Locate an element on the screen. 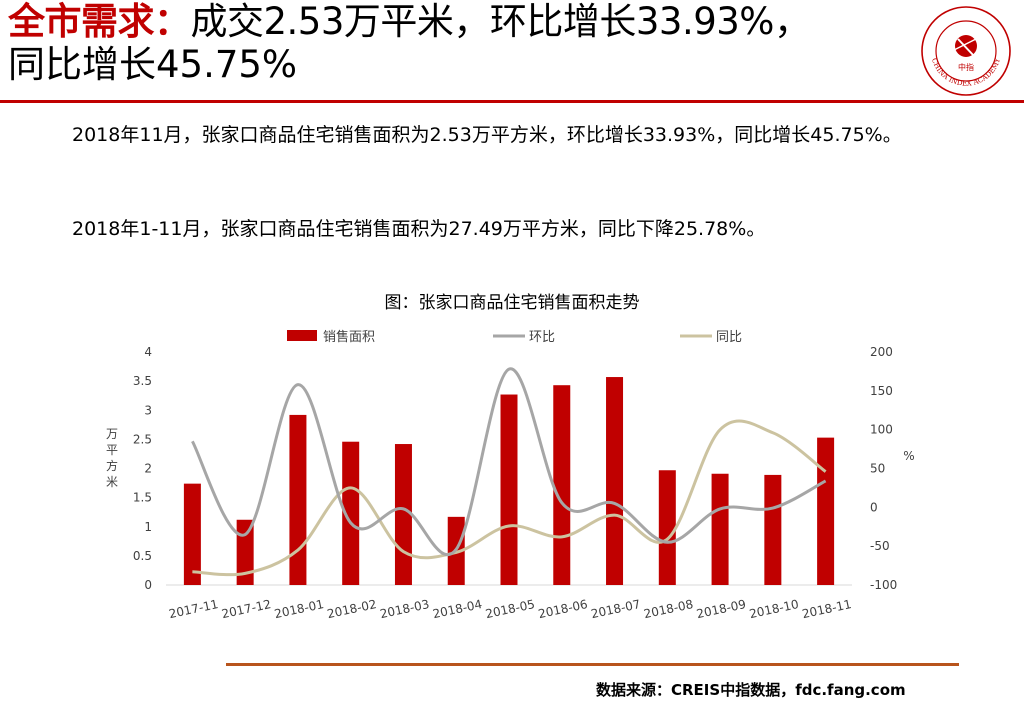  y2-tick-label: 100 is located at coordinates (881, 430).